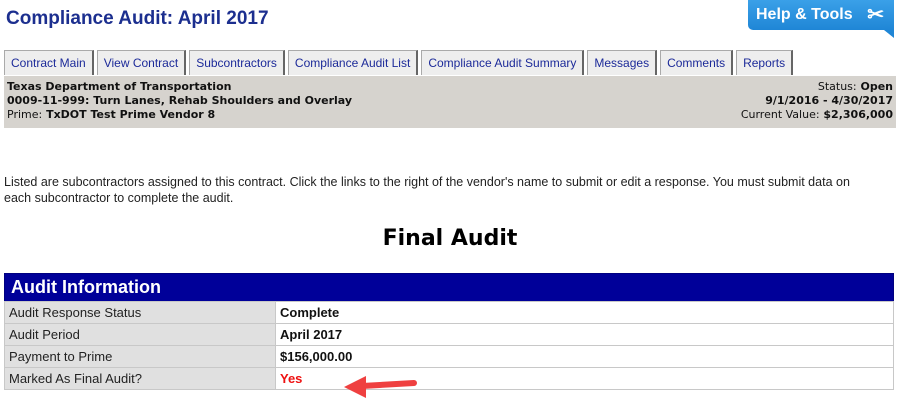 This screenshot has height=410, width=900. I want to click on agency-name: Texas Department of Transportation, so click(119, 86).